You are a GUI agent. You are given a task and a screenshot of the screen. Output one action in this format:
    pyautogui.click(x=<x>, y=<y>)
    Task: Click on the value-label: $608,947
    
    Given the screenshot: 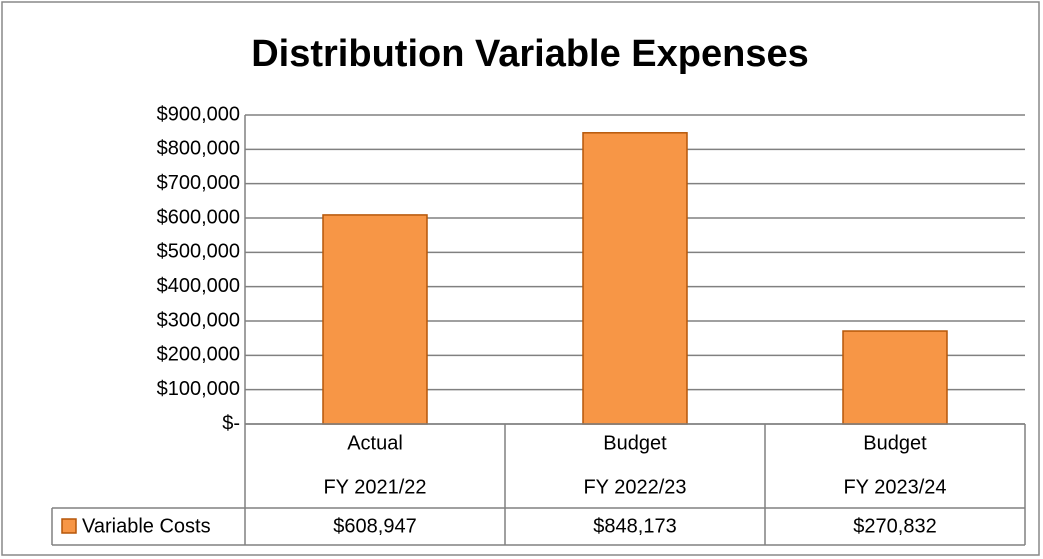 What is the action you would take?
    pyautogui.click(x=374, y=526)
    